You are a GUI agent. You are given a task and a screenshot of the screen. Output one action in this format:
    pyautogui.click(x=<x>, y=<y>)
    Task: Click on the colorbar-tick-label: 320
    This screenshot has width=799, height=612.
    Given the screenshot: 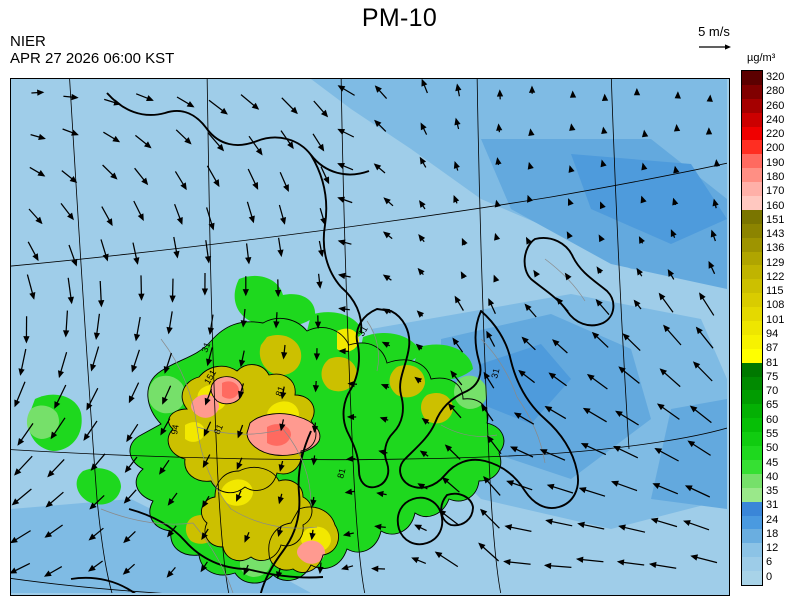 What is the action you would take?
    pyautogui.click(x=775, y=77)
    